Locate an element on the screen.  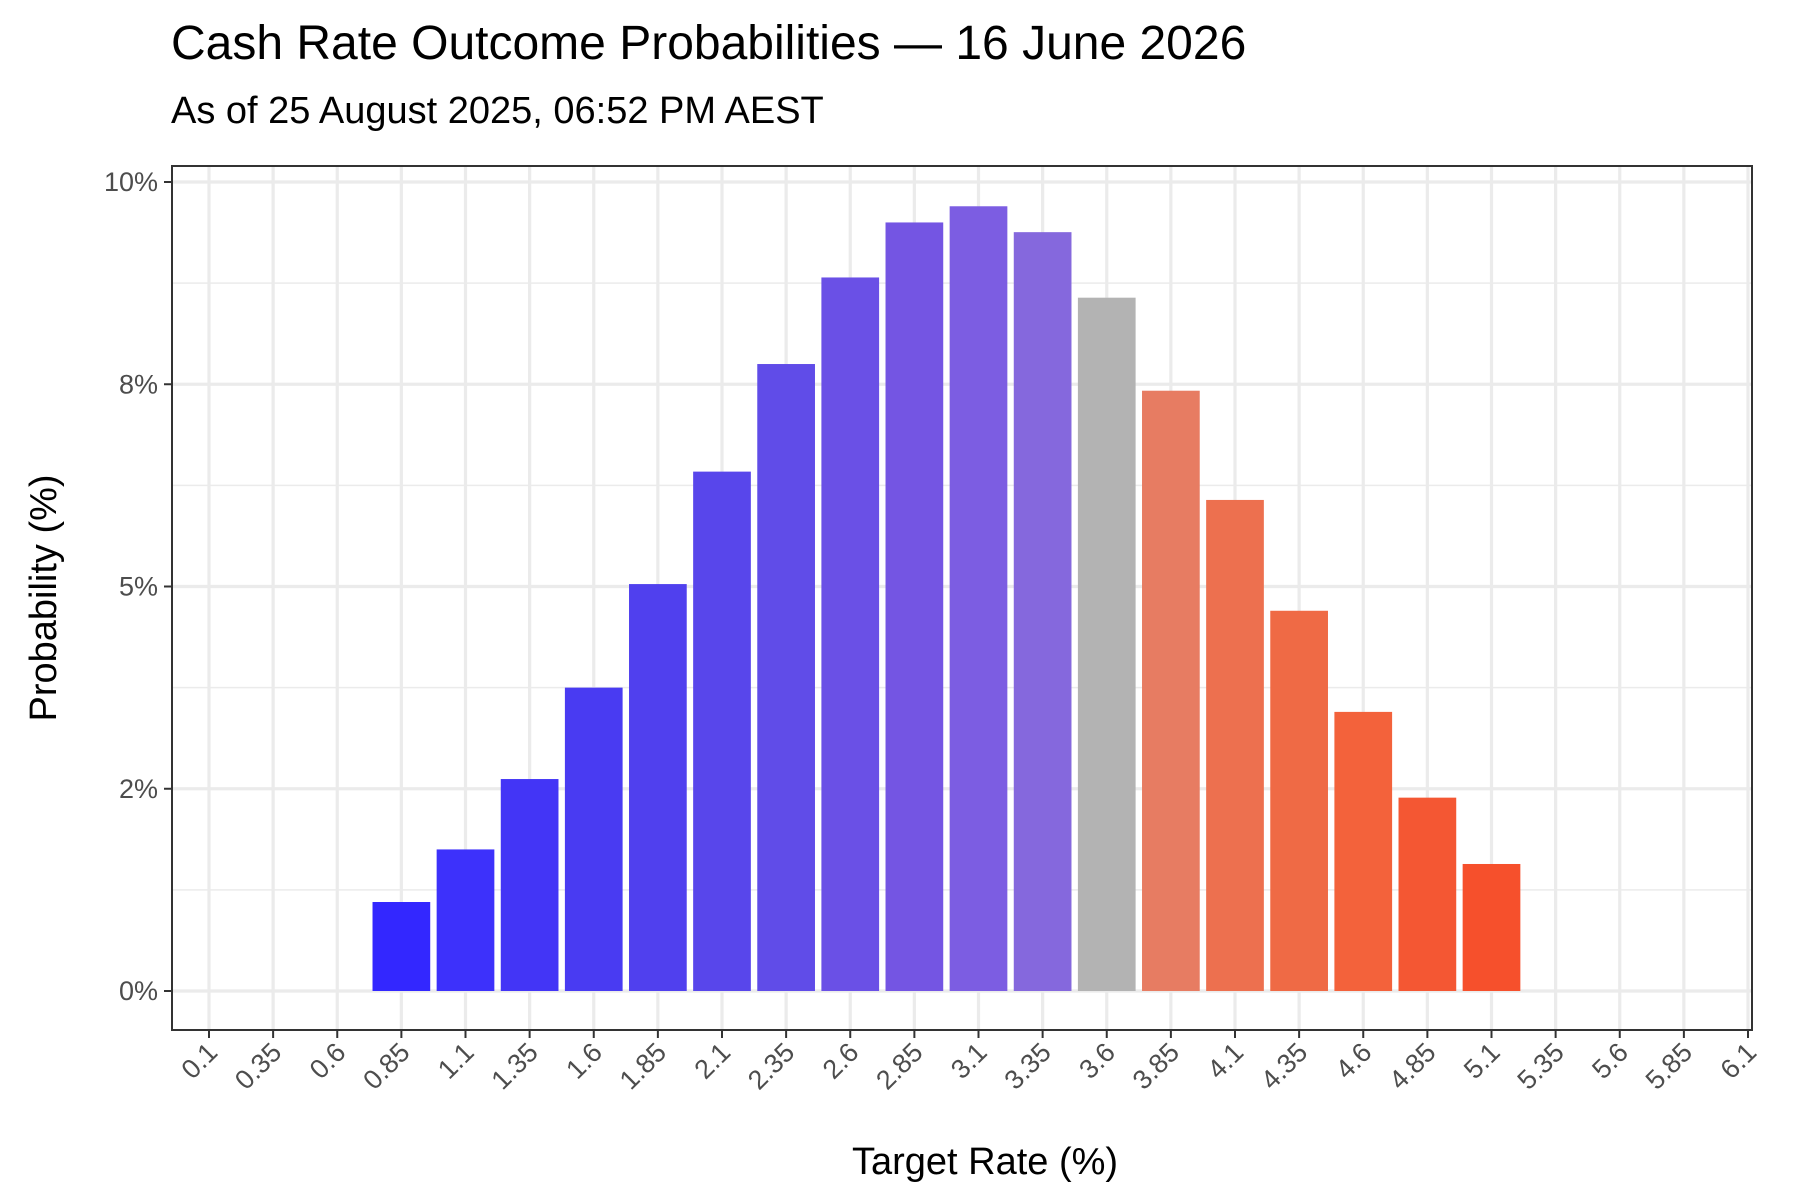
x-tick-label: 5.85 is located at coordinates (1669, 1066).